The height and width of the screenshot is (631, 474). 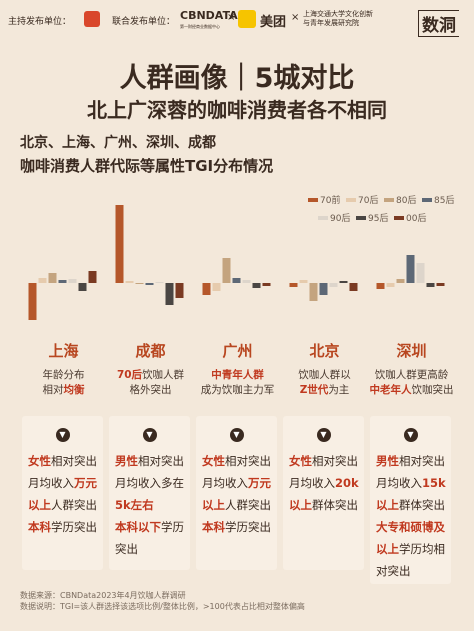 I want to click on card-body: 男性相对突出 月均收入多在 5k左右 本科以下学历 突出, so click(x=151, y=505).